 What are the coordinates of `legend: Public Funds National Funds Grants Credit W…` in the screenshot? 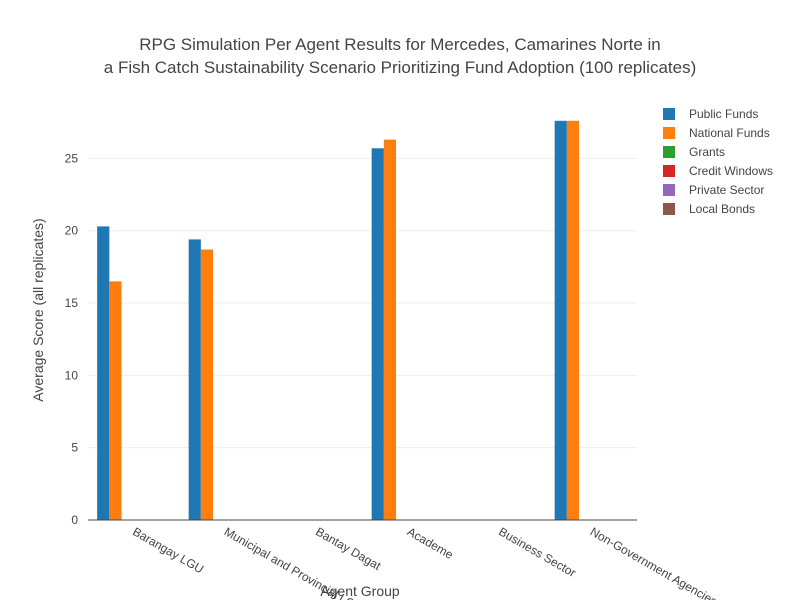 It's located at (718, 161).